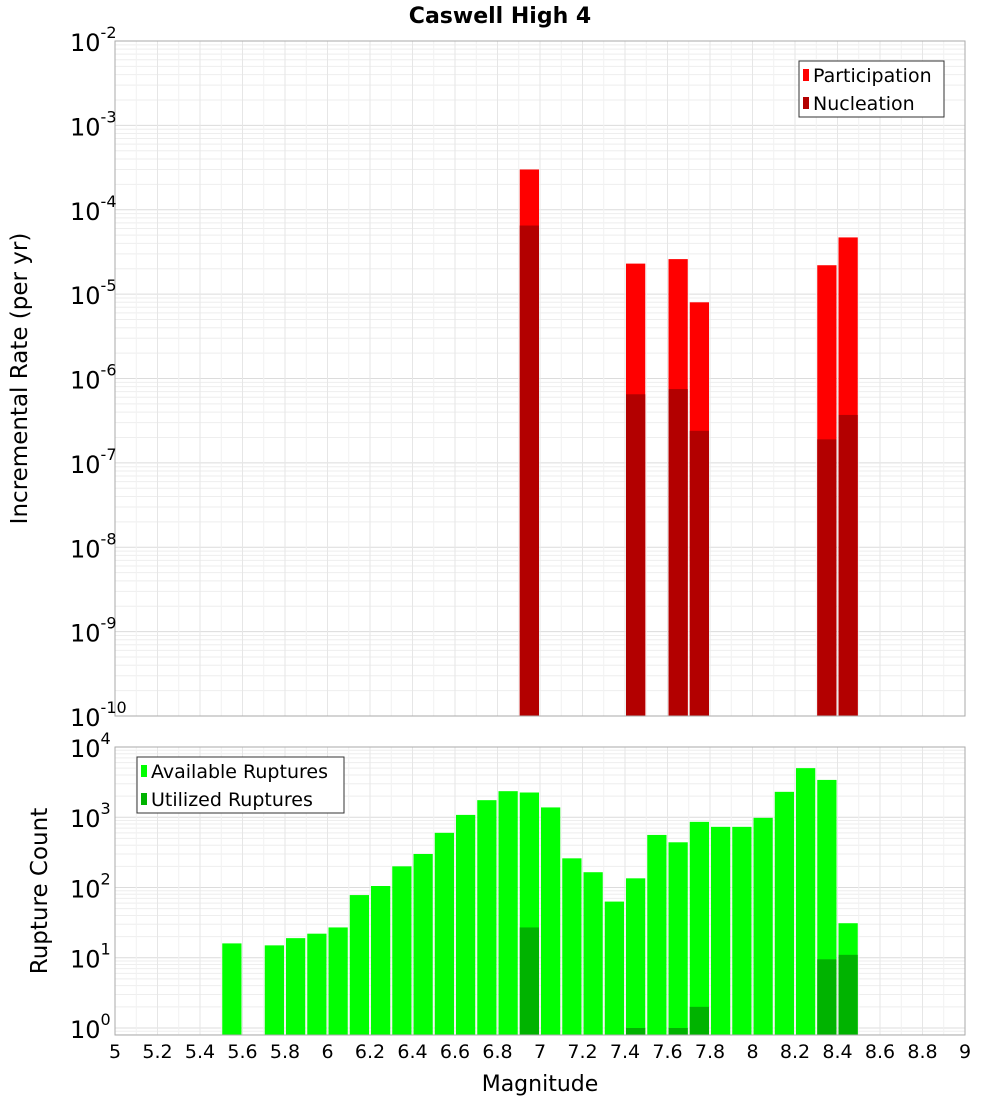 Image resolution: width=1000 pixels, height=1100 pixels. Describe the element at coordinates (239, 772) in the screenshot. I see `legend-label: Available Ruptures` at that location.